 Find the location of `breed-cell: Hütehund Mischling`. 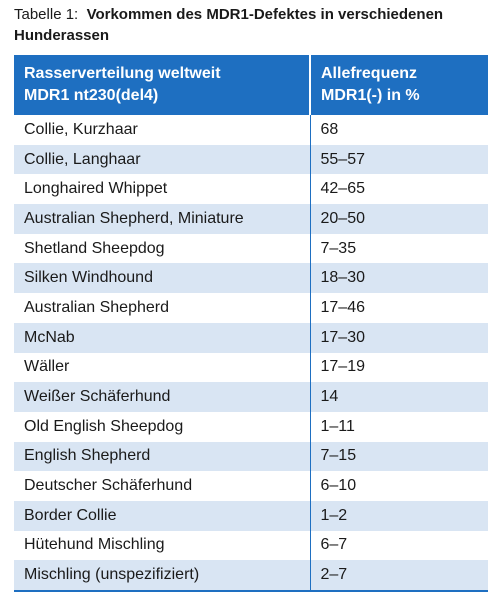

breed-cell: Hütehund Mischling is located at coordinates (94, 545).